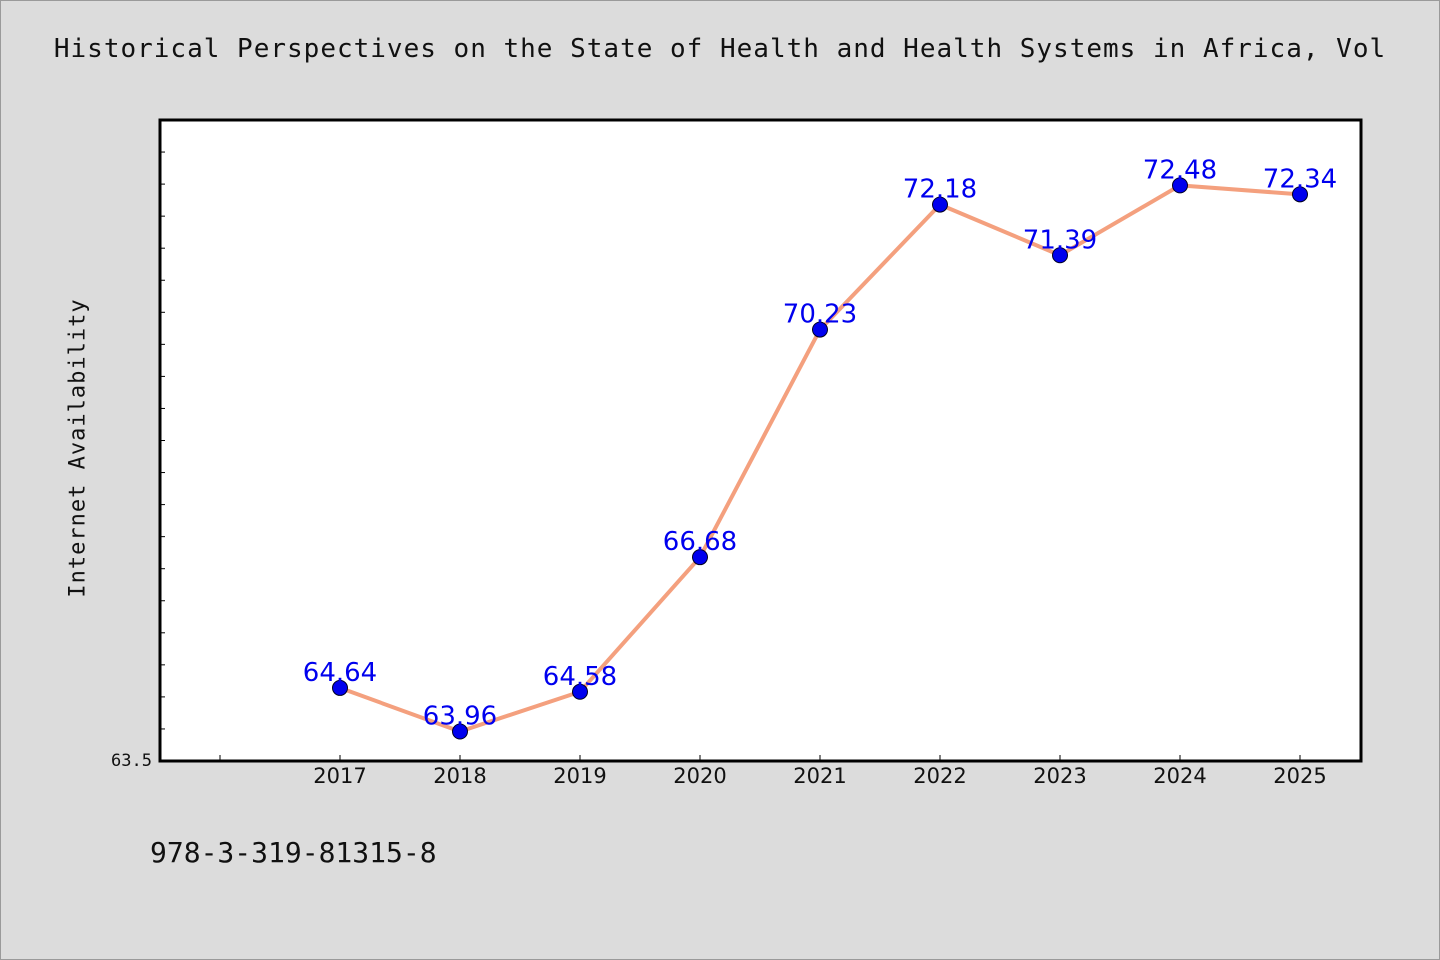 The image size is (1440, 960). Describe the element at coordinates (760, 758) in the screenshot. I see `x-axis-ticks` at that location.